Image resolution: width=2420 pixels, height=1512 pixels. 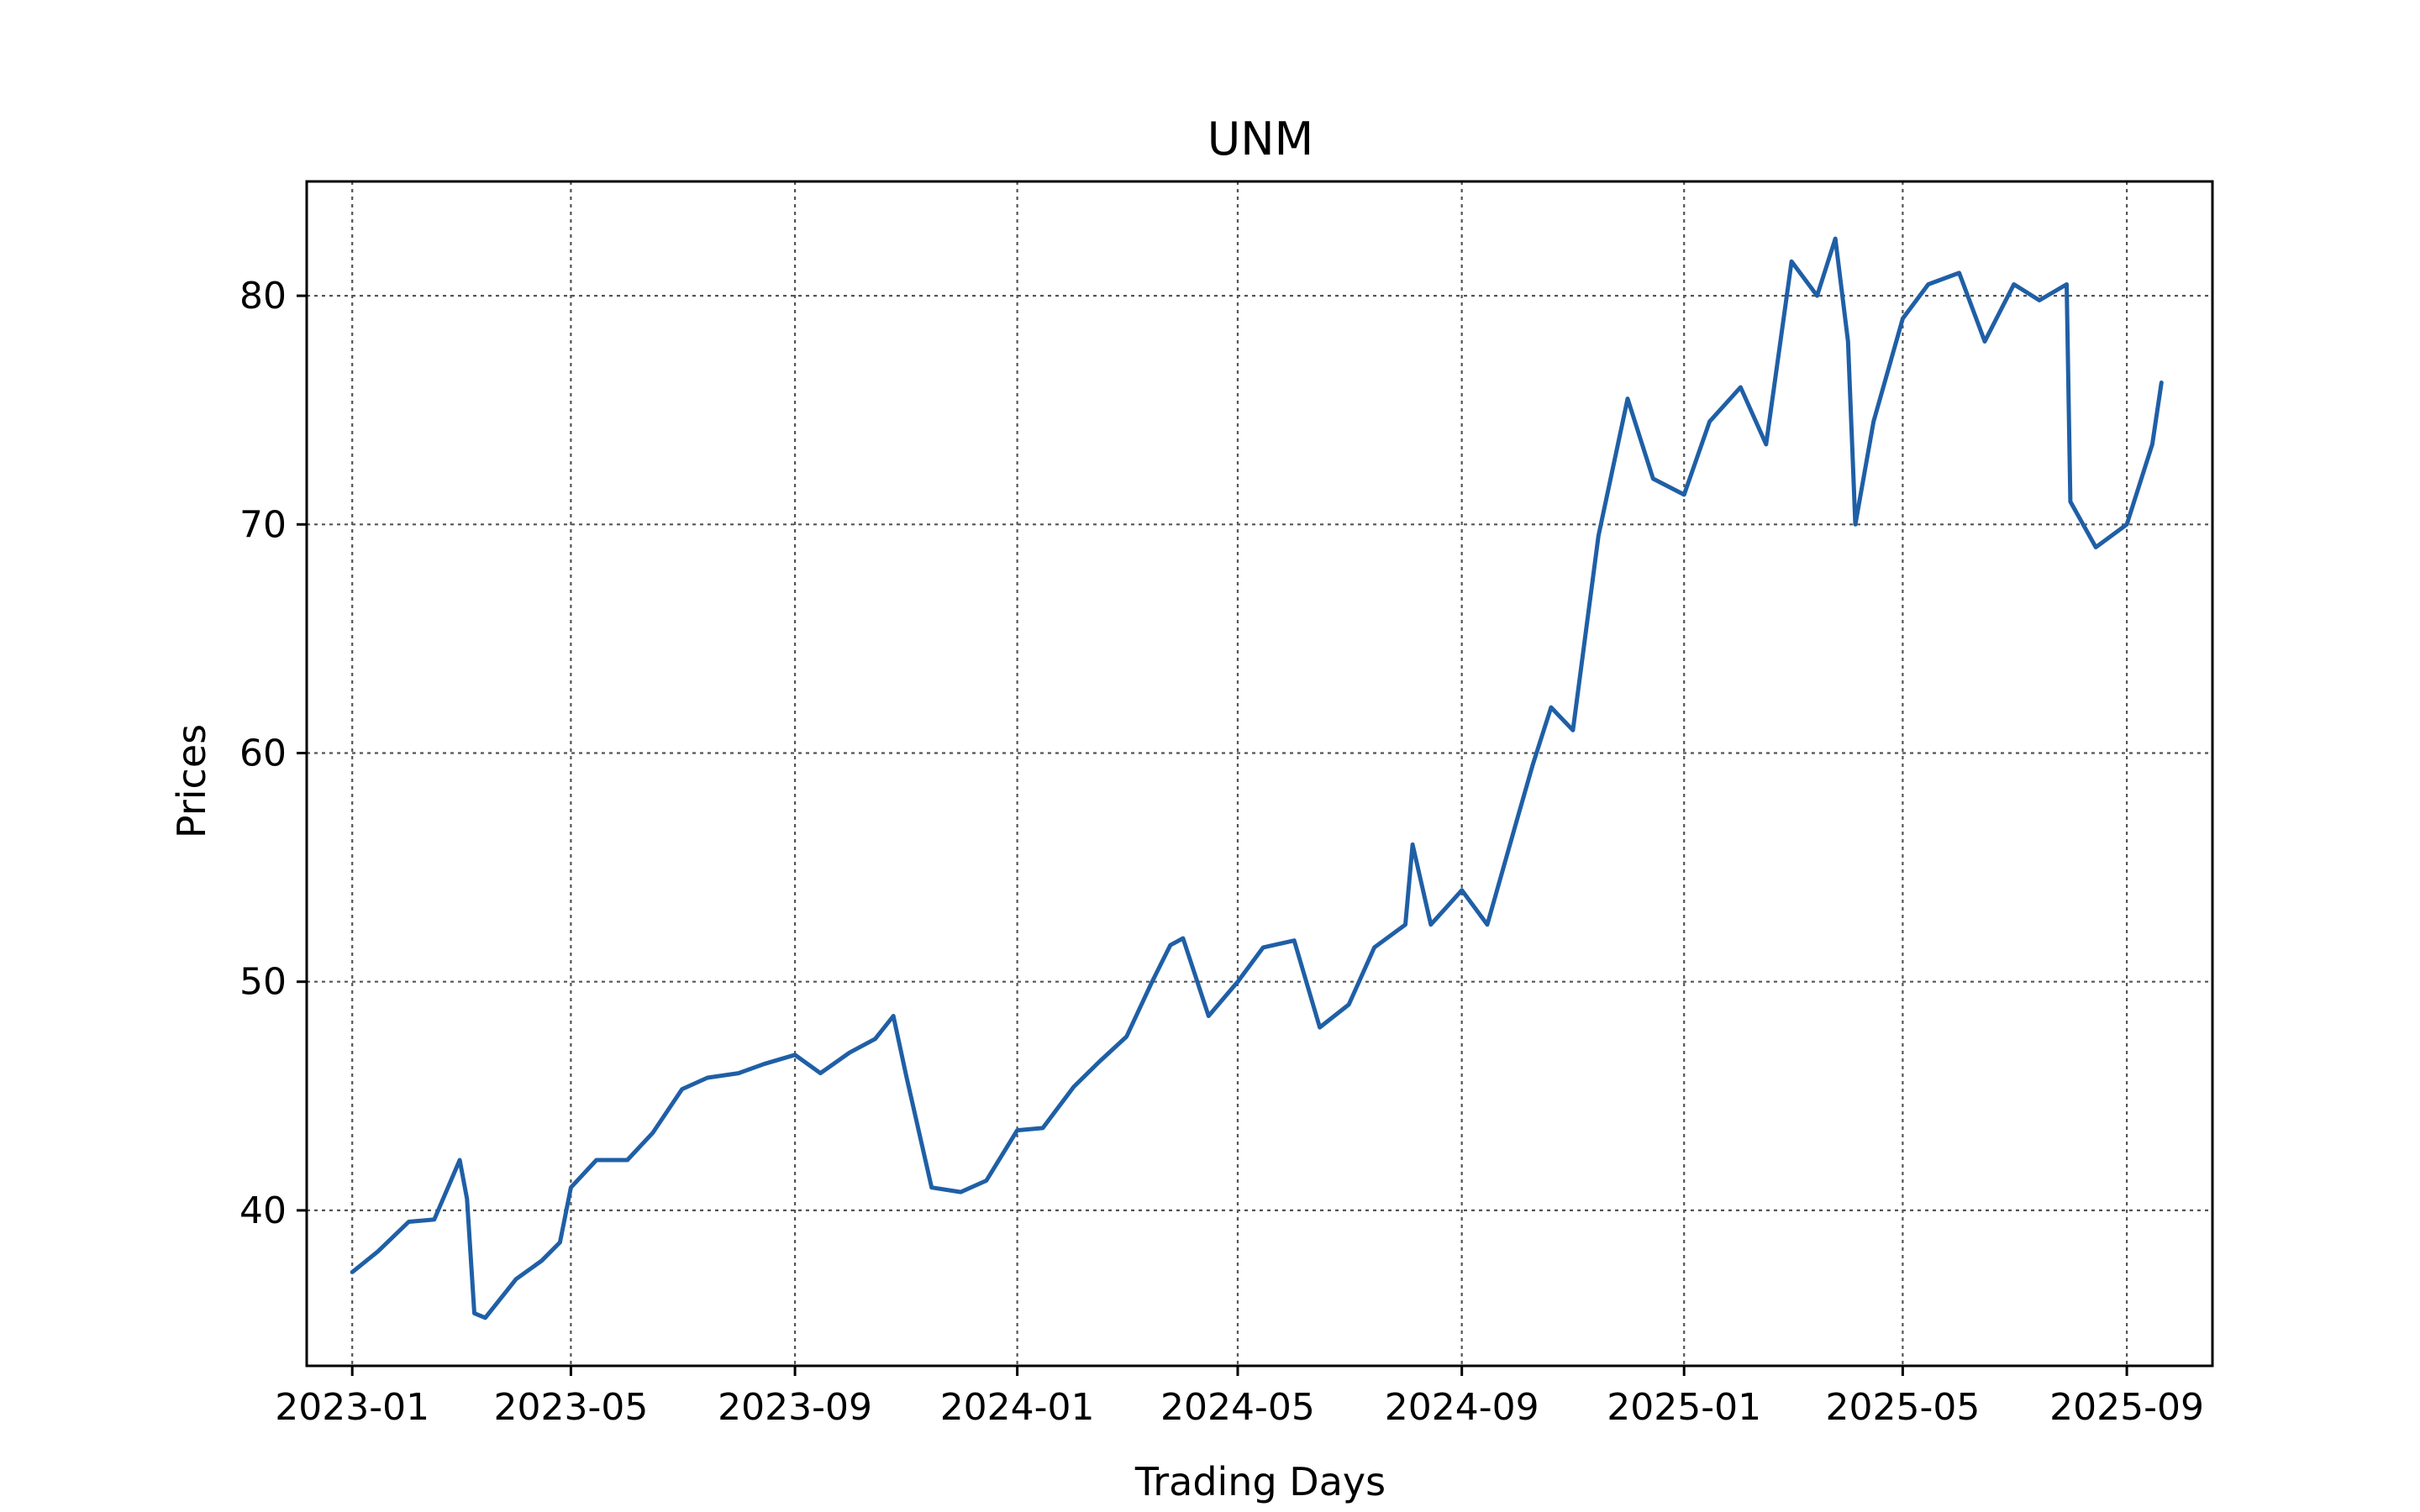 I want to click on x-axis-label: Trading Days, so click(x=1260, y=1481).